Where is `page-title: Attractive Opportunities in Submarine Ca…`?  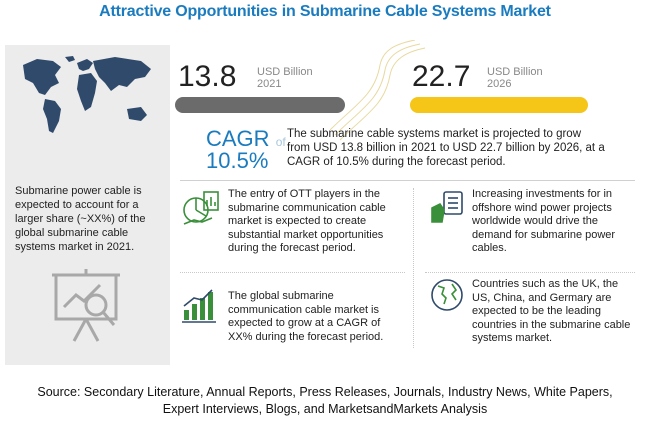
page-title: Attractive Opportunities in Submarine Ca… is located at coordinates (325, 11).